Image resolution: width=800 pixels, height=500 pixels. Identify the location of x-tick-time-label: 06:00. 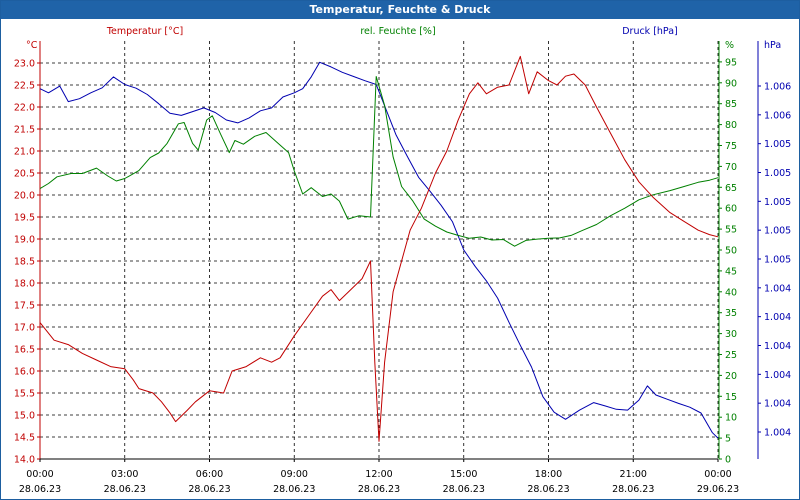
(209, 474).